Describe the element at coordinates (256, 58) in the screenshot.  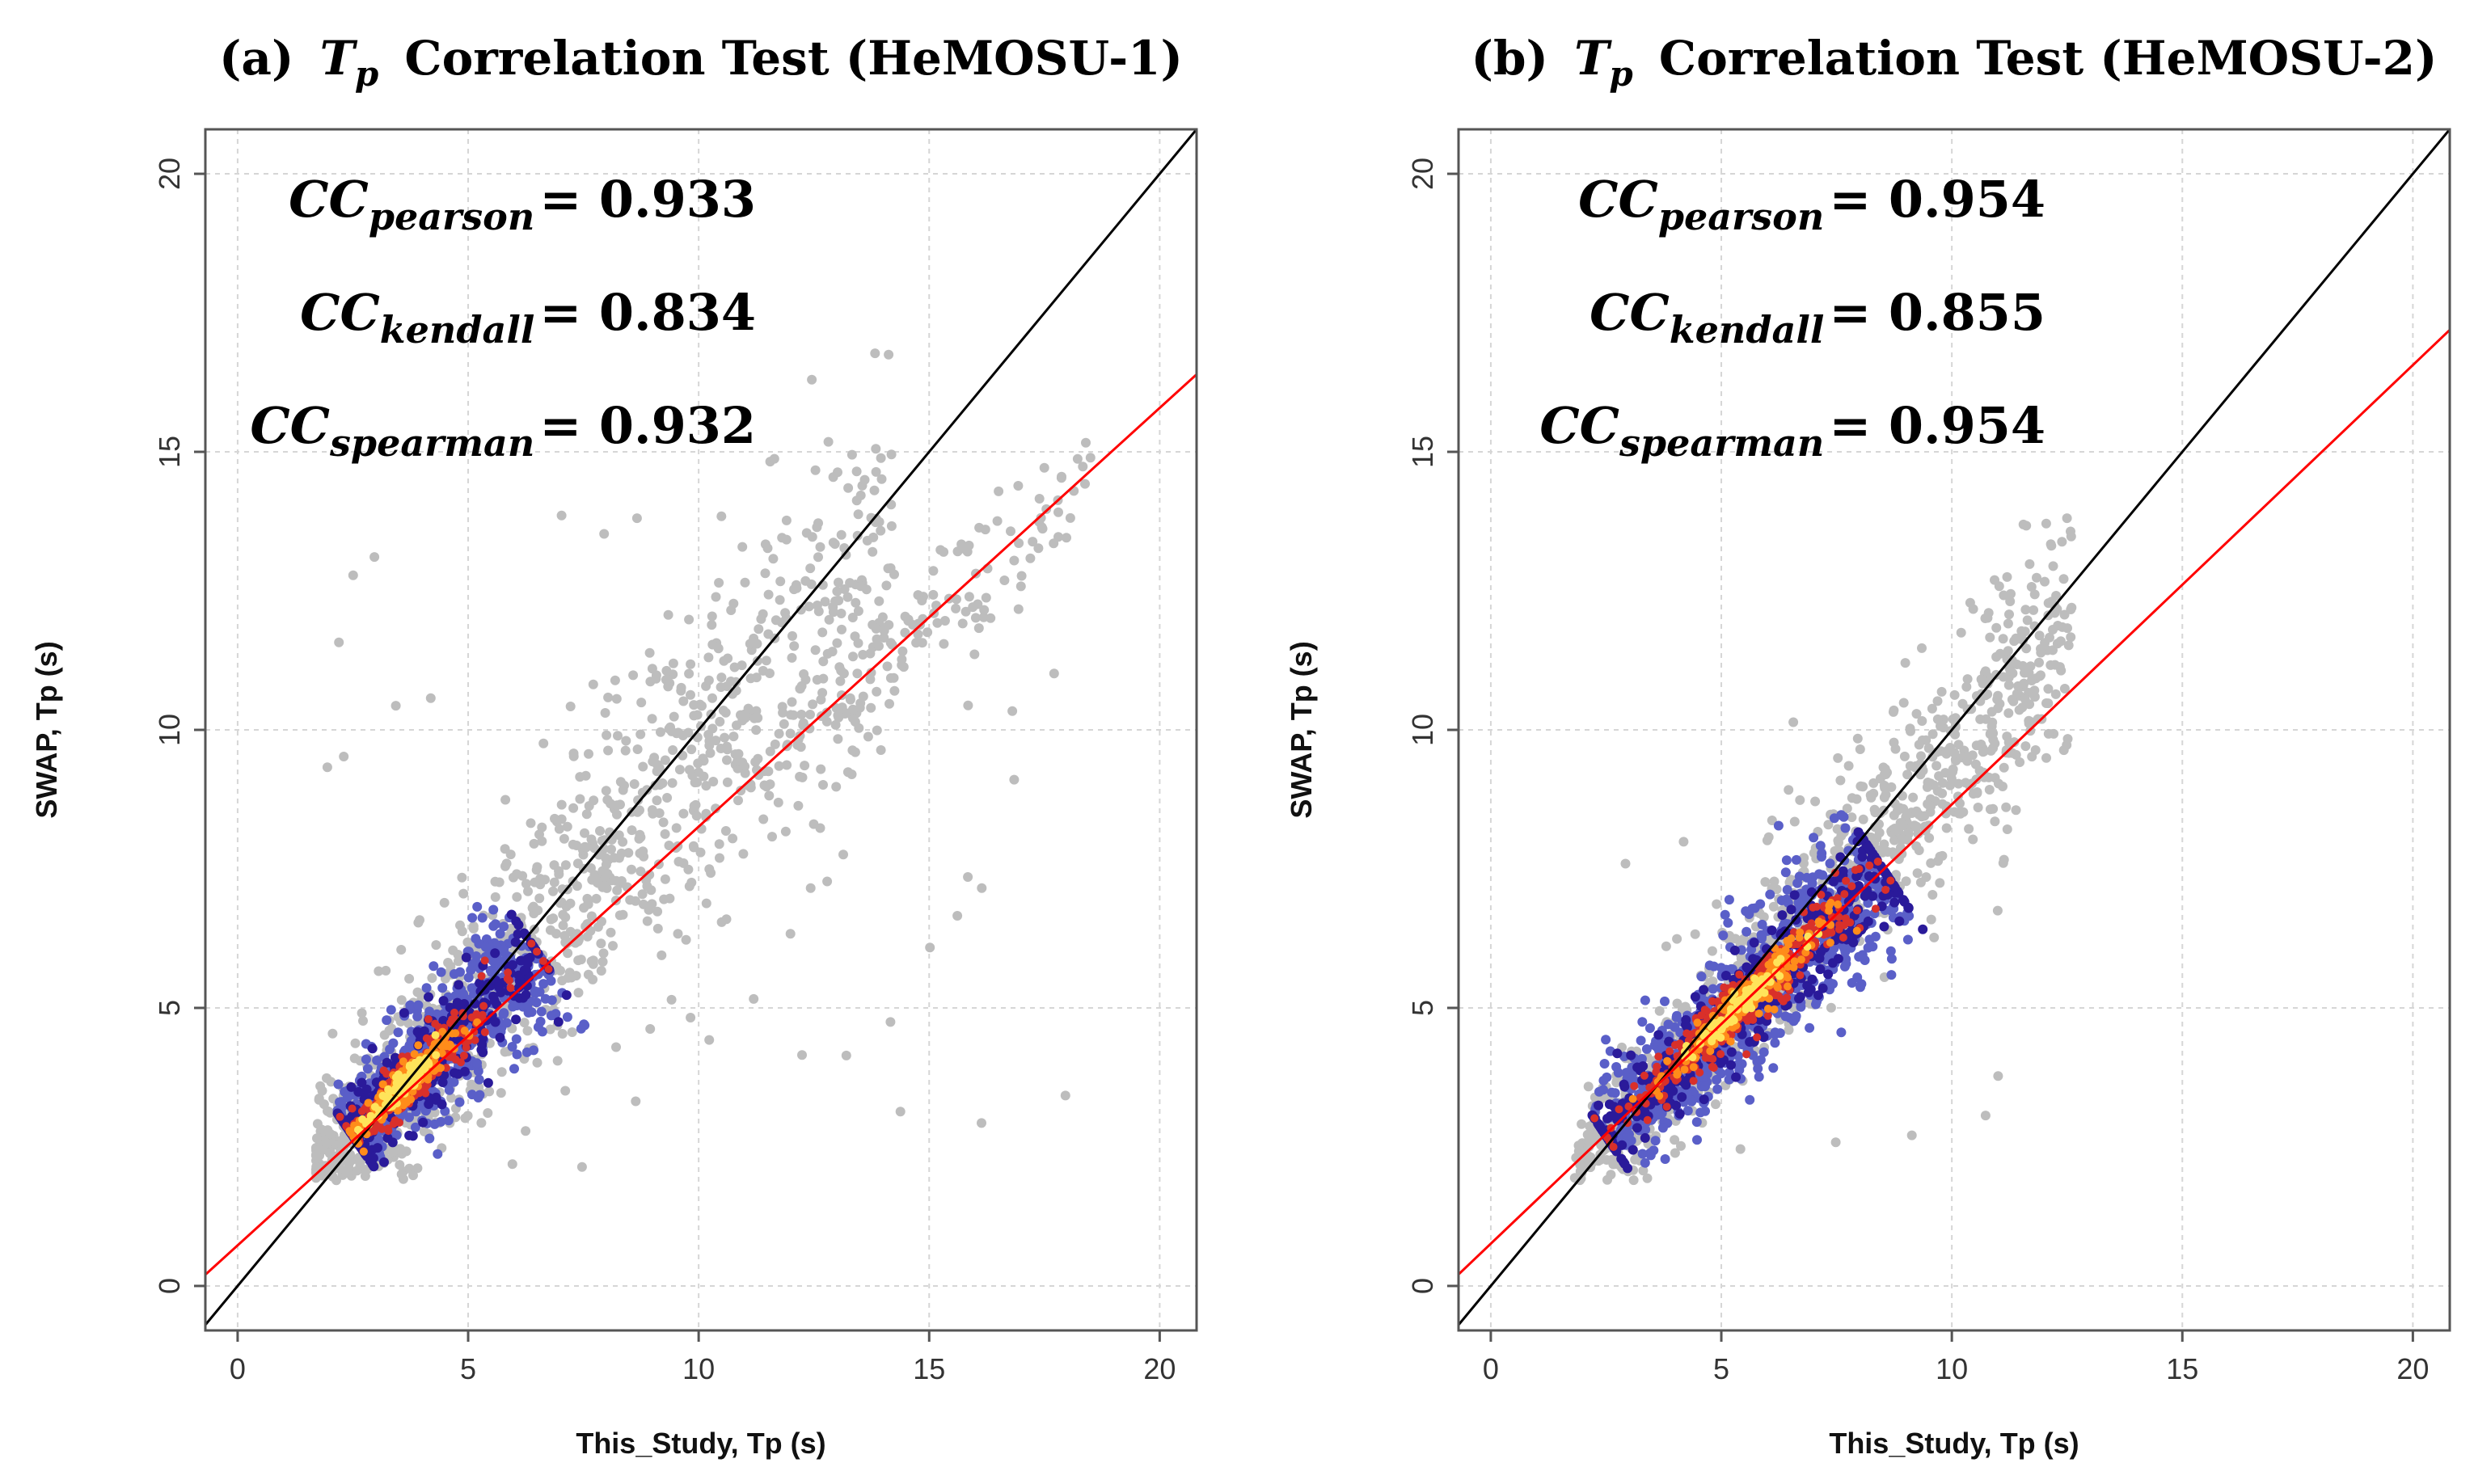
I see `title-prefix: (a)` at that location.